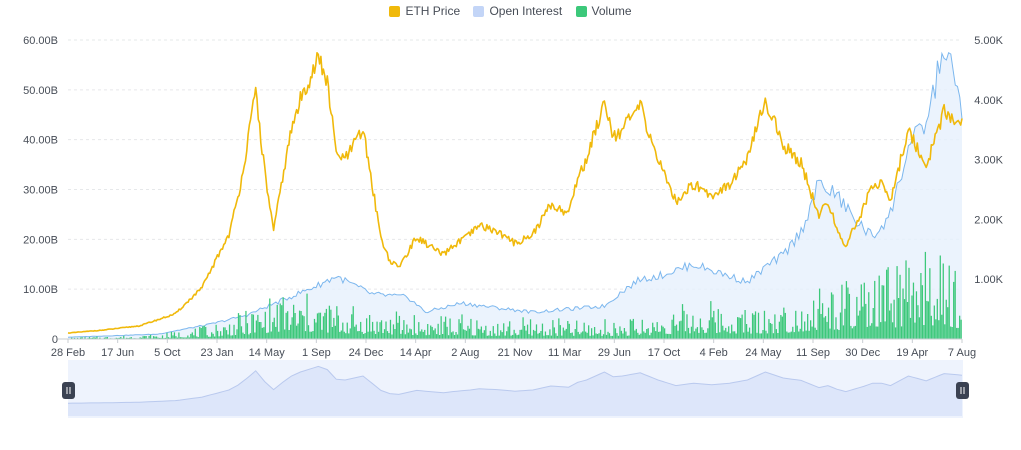  What do you see at coordinates (988, 220) in the screenshot?
I see `y-right-tick-label: 2.00K` at bounding box center [988, 220].